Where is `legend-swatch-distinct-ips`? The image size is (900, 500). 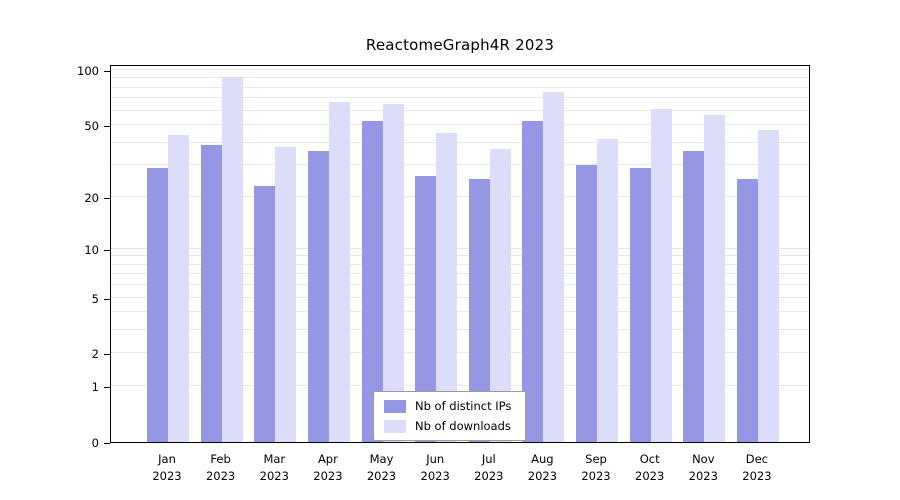
legend-swatch-distinct-ips is located at coordinates (395, 406).